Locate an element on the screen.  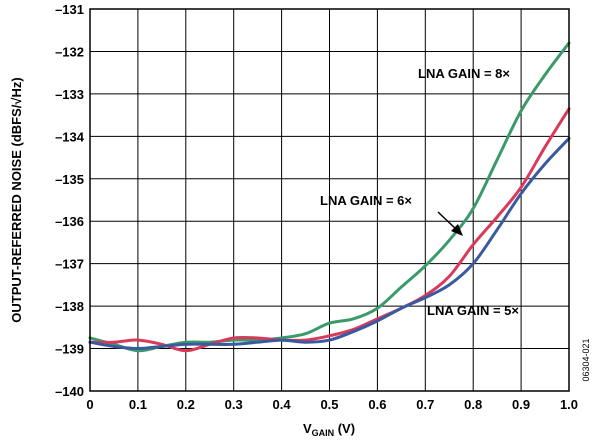
y-axis-title: OUTPUT-REFERRED NOISE (dBFS/√Hz) is located at coordinates (16, 199).